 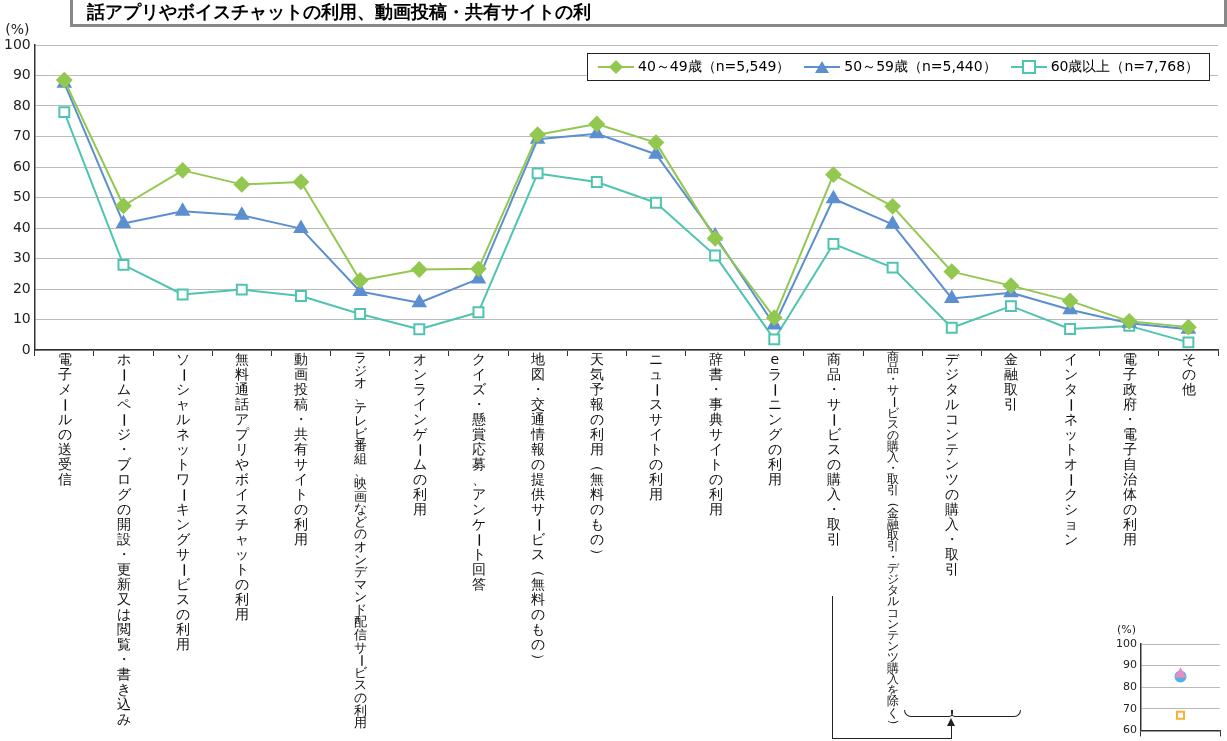 I want to click on y-tick-label: 20, so click(x=21, y=287).